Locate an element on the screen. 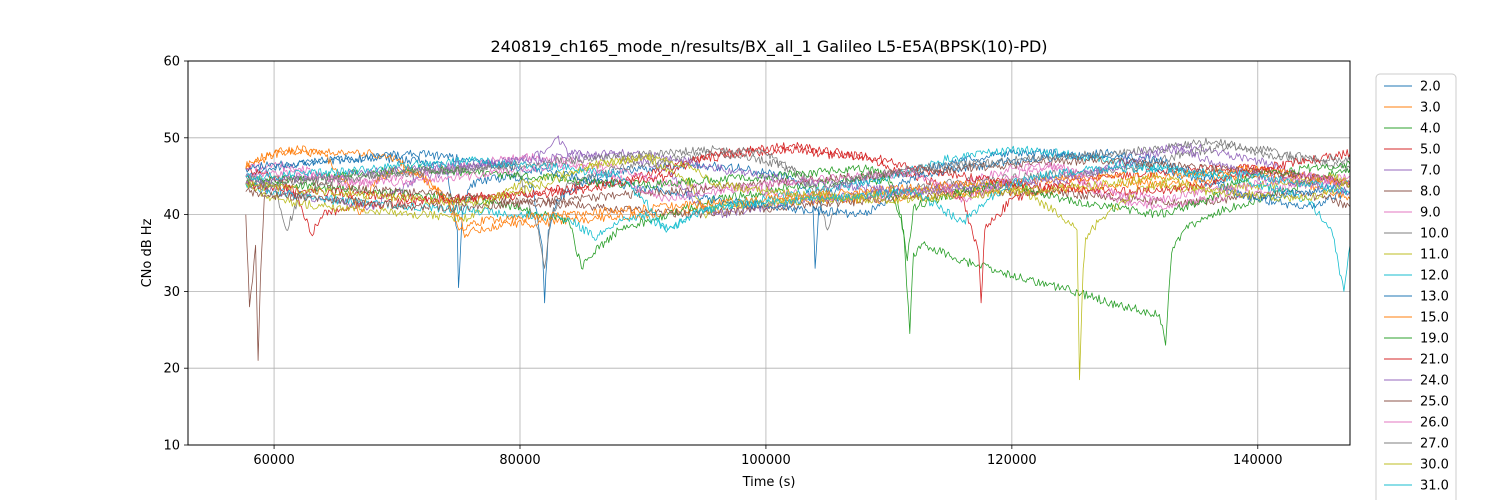 Image resolution: width=1500 pixels, height=500 pixels. legend-label-13.0: 13.0 is located at coordinates (1434, 297).